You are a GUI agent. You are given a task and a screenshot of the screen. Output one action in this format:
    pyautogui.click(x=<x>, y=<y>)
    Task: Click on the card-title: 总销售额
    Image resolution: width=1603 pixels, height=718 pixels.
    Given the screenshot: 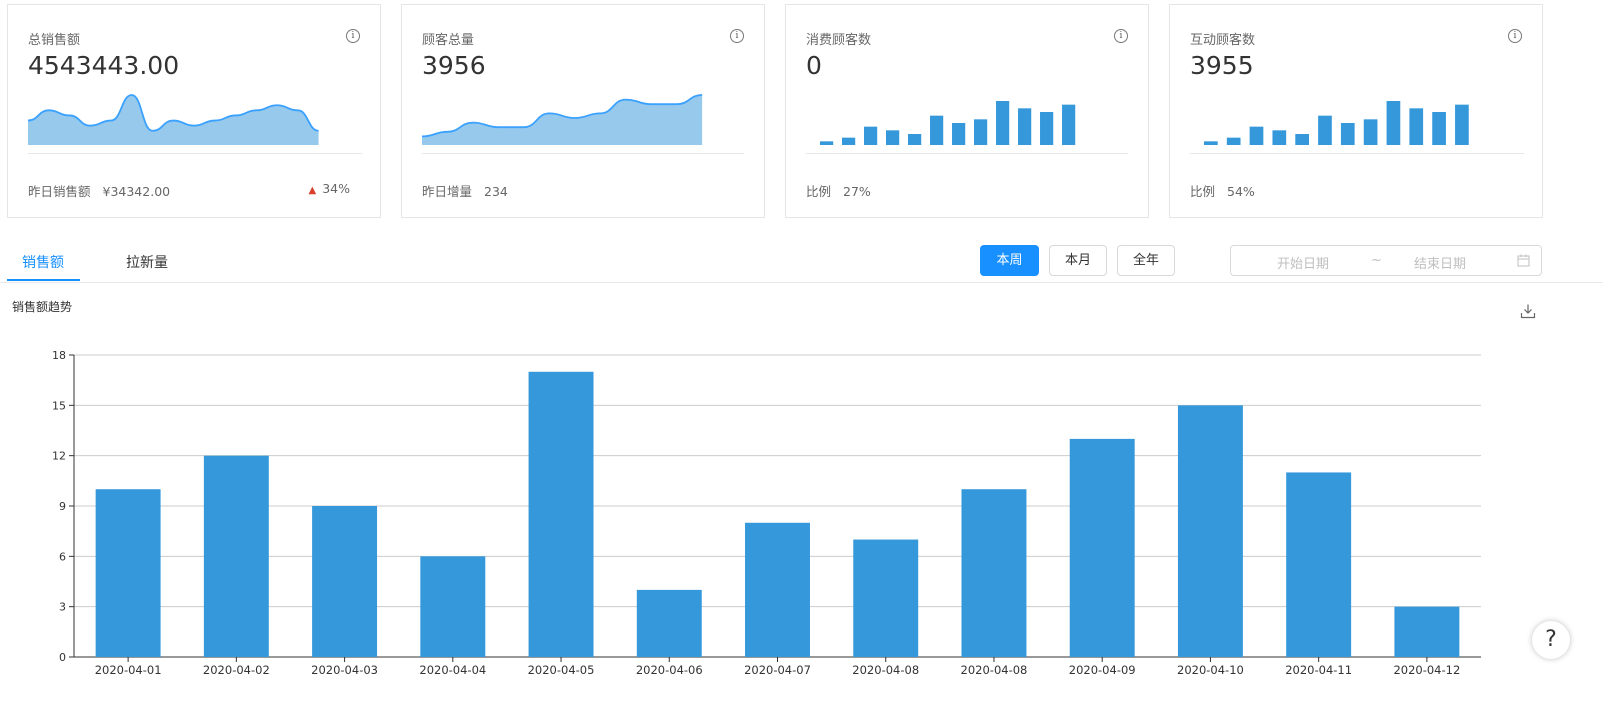 What is the action you would take?
    pyautogui.click(x=54, y=40)
    